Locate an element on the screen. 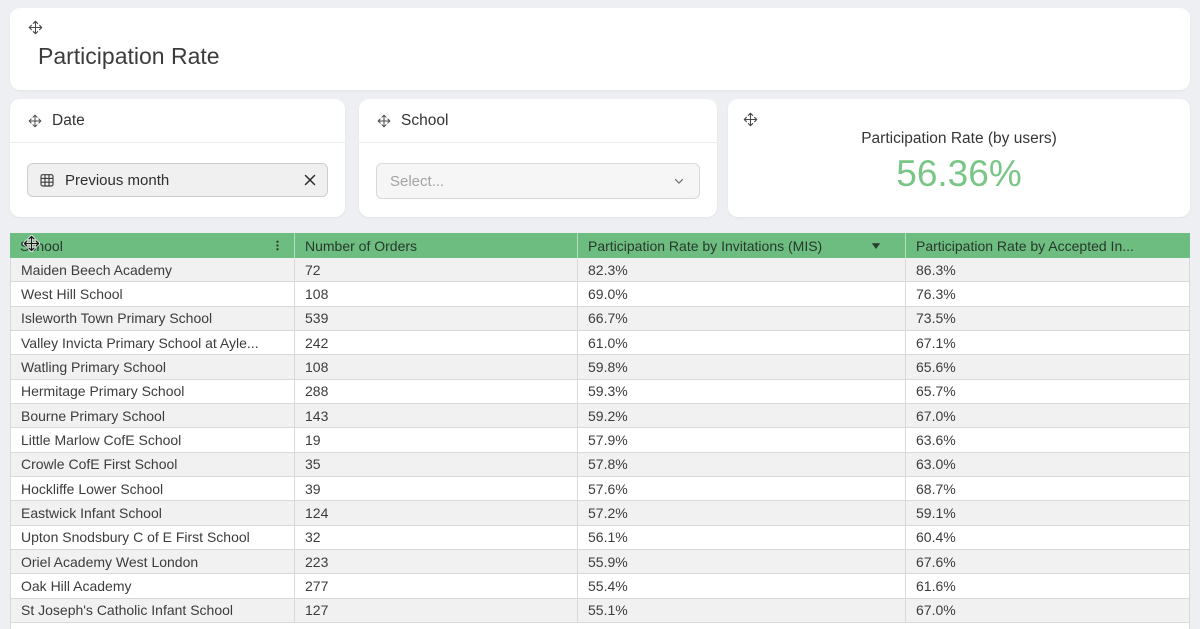 This screenshot has height=629, width=1200. cell-orders: 127 is located at coordinates (436, 611).